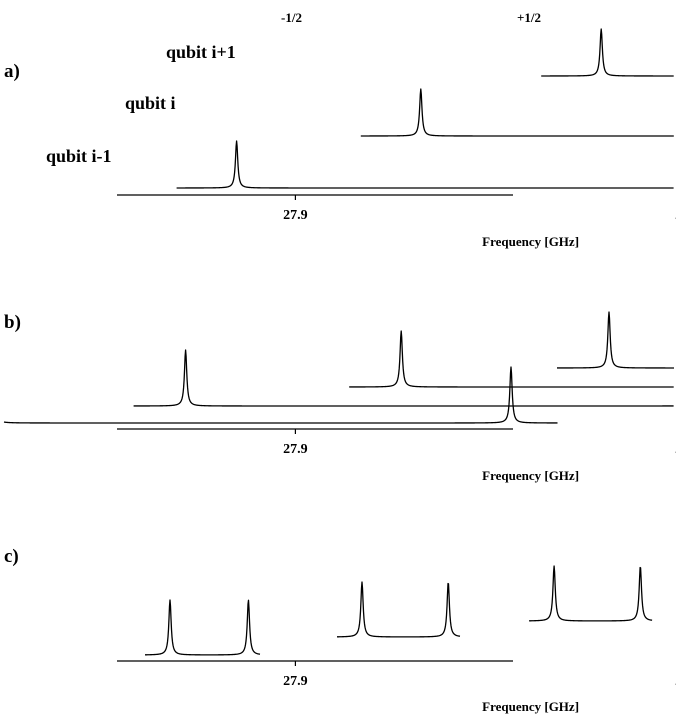 This screenshot has height=717, width=676. I want to click on panel-label-b: b), so click(12, 322).